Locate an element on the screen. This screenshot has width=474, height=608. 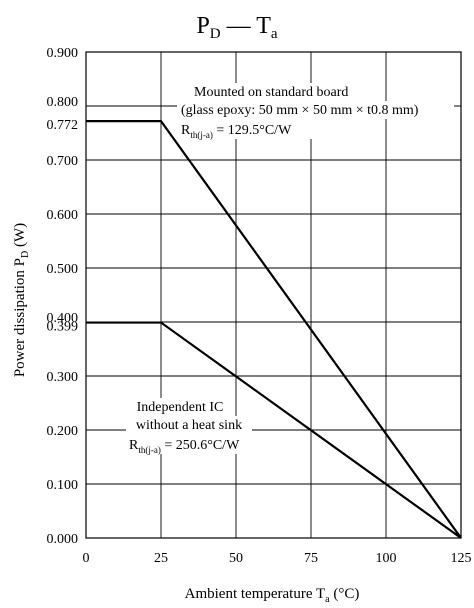
x-axis-label: Ambient temperature Ta (°C) is located at coordinates (272, 595).